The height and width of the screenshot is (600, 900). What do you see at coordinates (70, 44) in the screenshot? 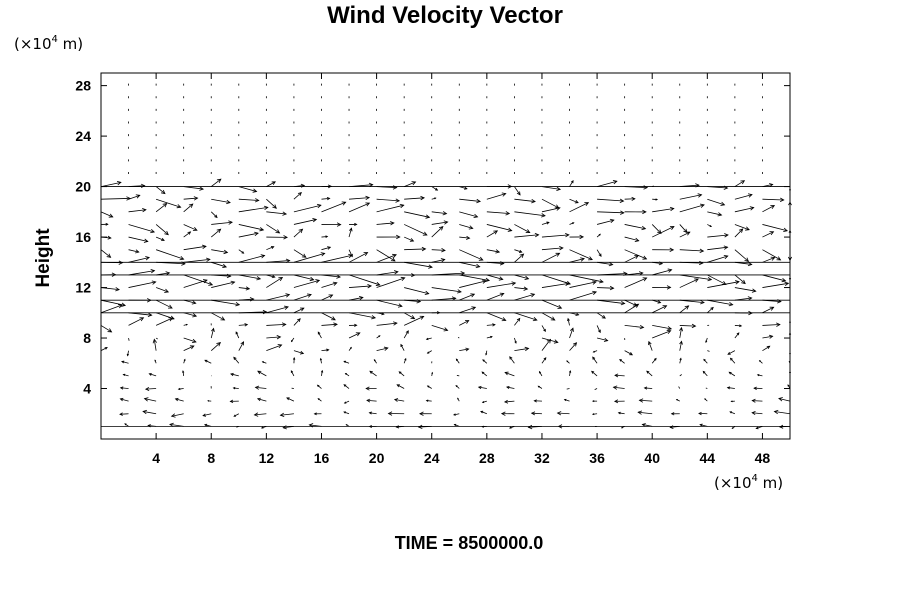
I see `y-unit-suffix: m)` at bounding box center [70, 44].